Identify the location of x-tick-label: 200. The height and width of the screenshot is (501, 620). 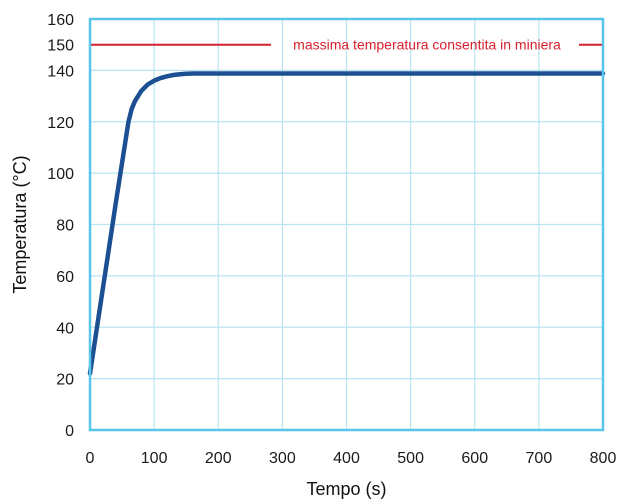
(218, 458).